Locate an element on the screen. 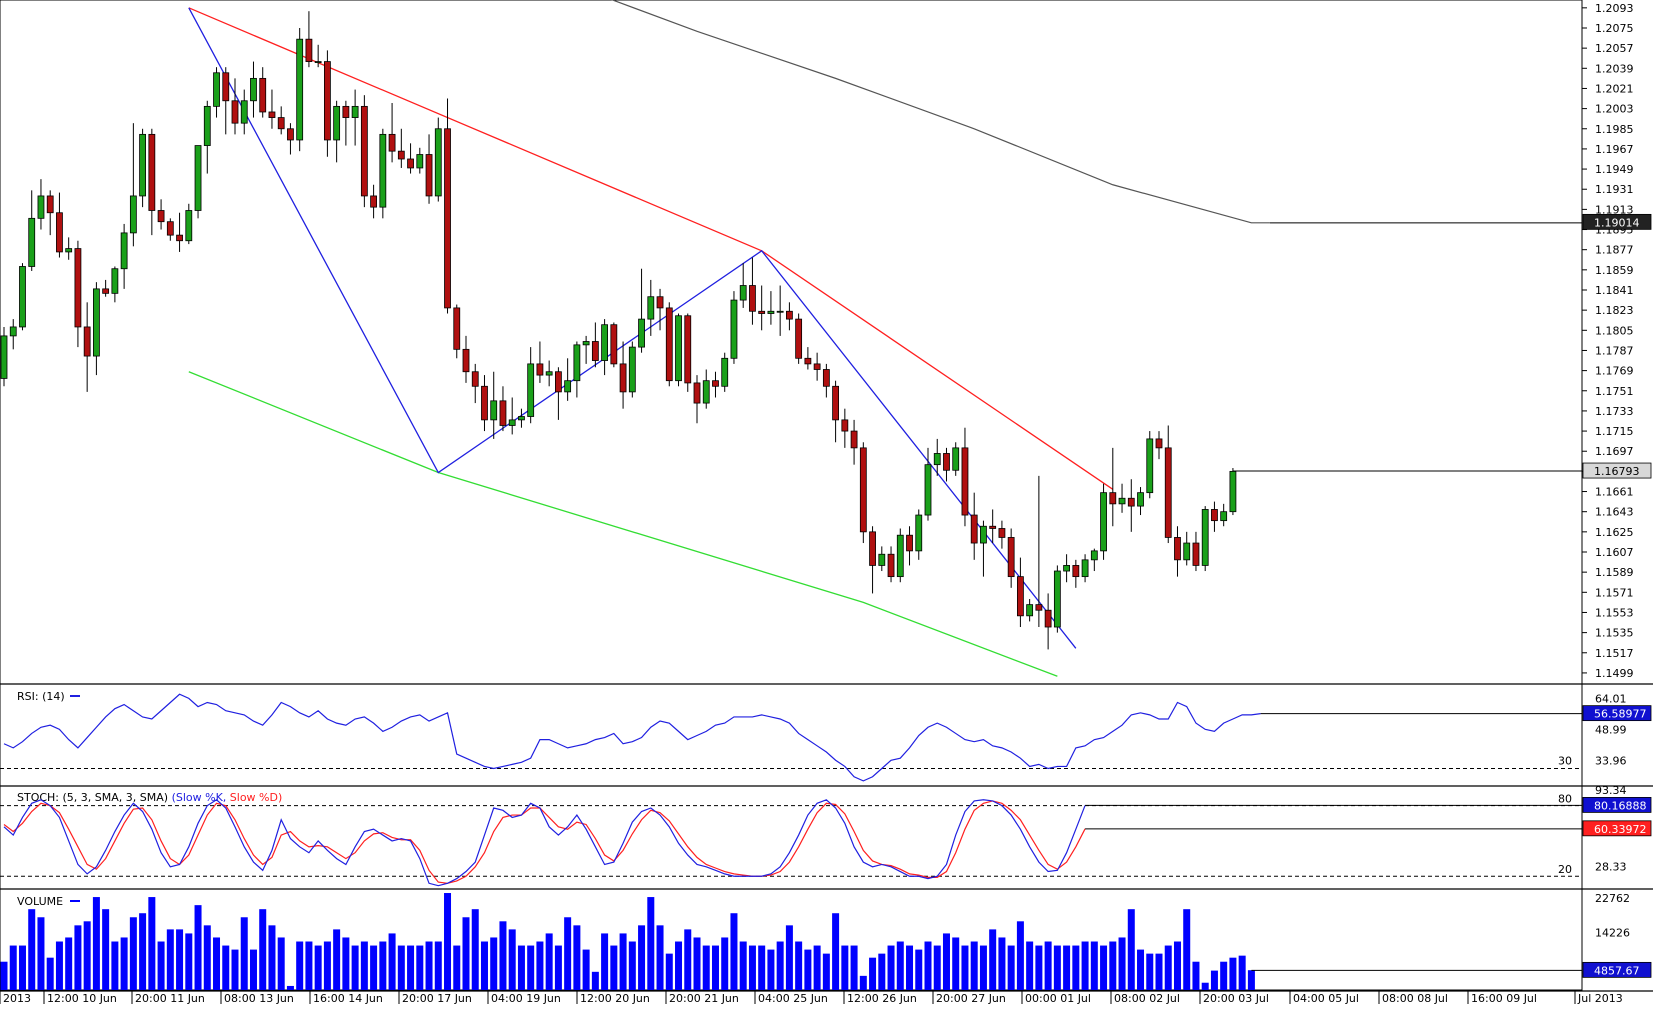  stoch-d-current-label: 60.33972 is located at coordinates (1620, 829).